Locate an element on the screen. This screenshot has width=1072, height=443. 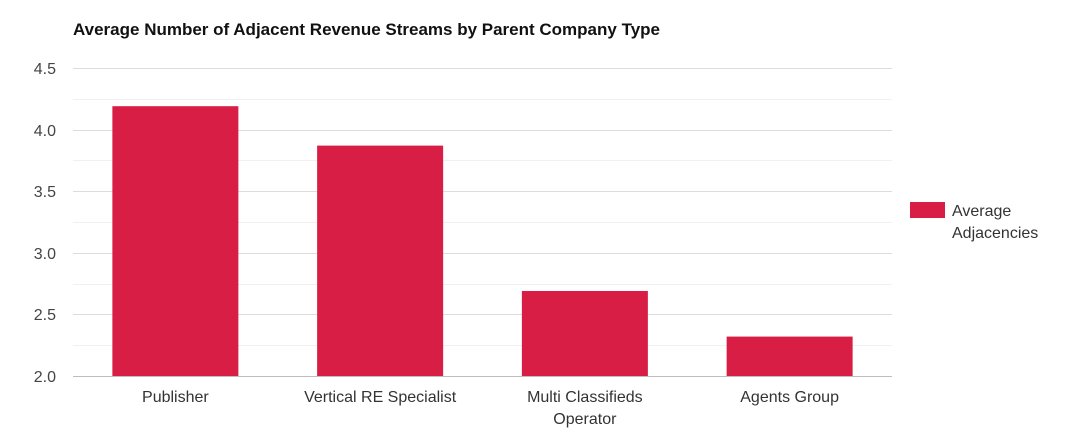
x-tick-label: Agents Group is located at coordinates (789, 397).